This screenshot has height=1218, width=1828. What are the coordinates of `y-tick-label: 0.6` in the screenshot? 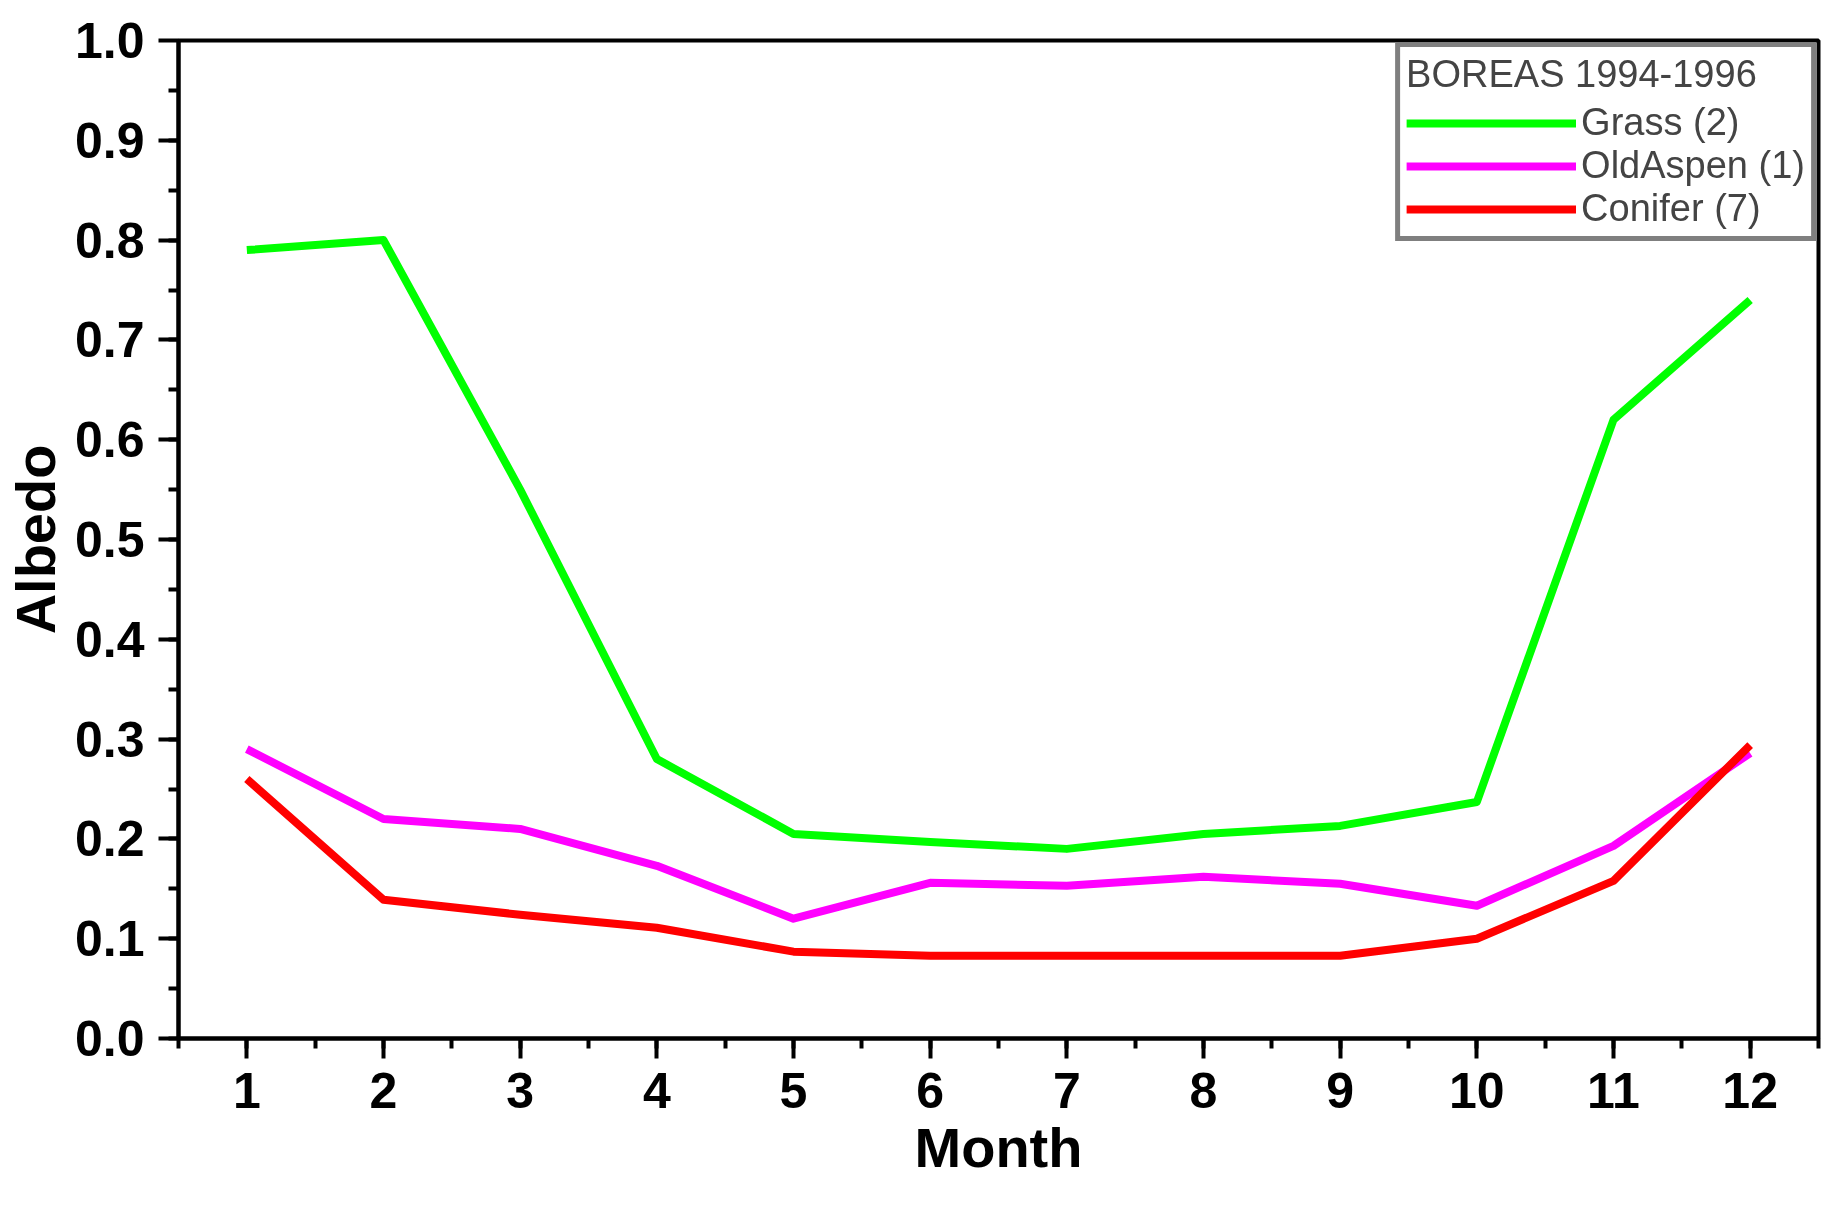 It's located at (109, 440).